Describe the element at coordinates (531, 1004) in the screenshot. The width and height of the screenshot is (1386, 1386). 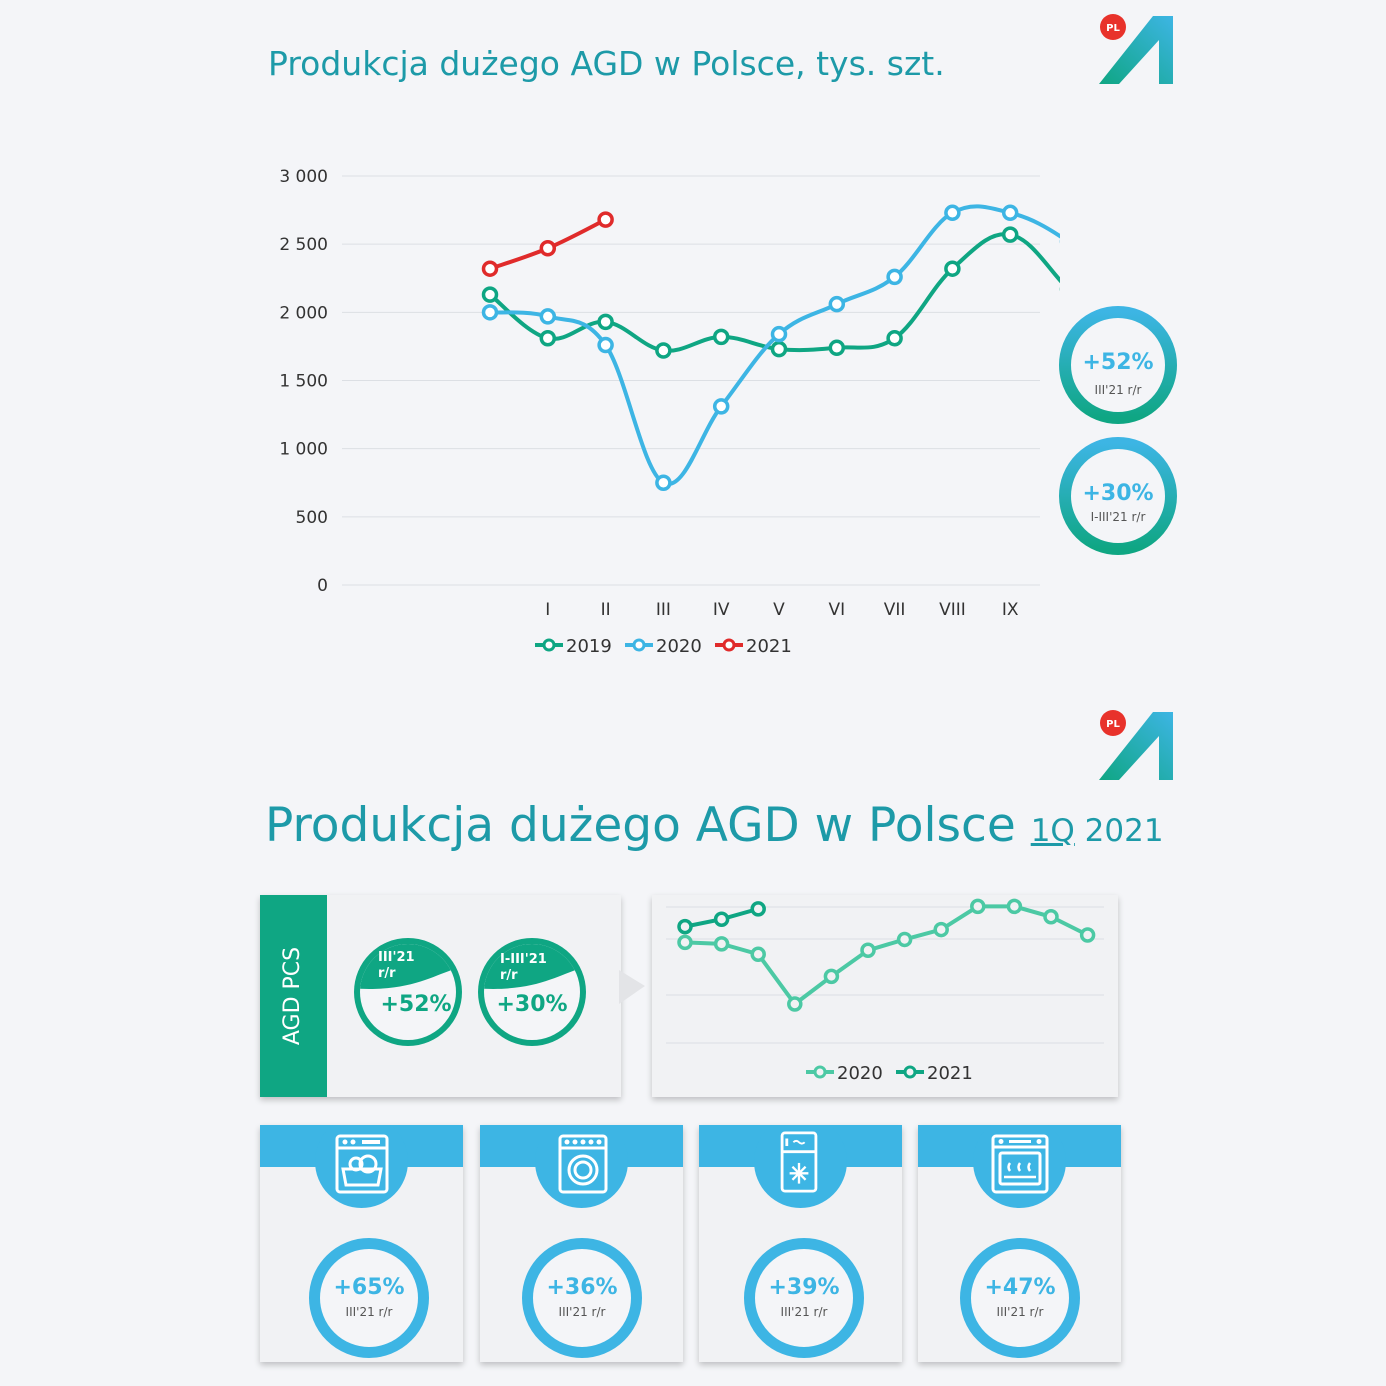
I see `bubble-value: +30%` at that location.